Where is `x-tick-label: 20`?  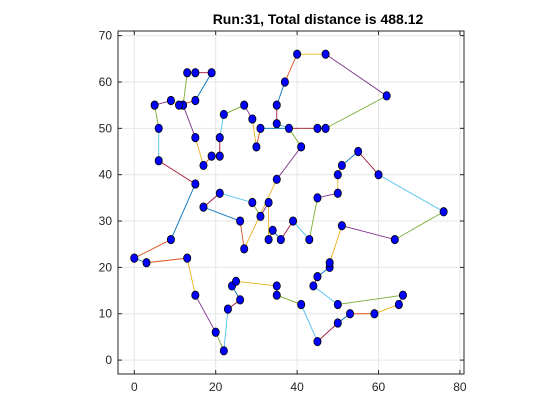
x-tick-label: 20 is located at coordinates (216, 387).